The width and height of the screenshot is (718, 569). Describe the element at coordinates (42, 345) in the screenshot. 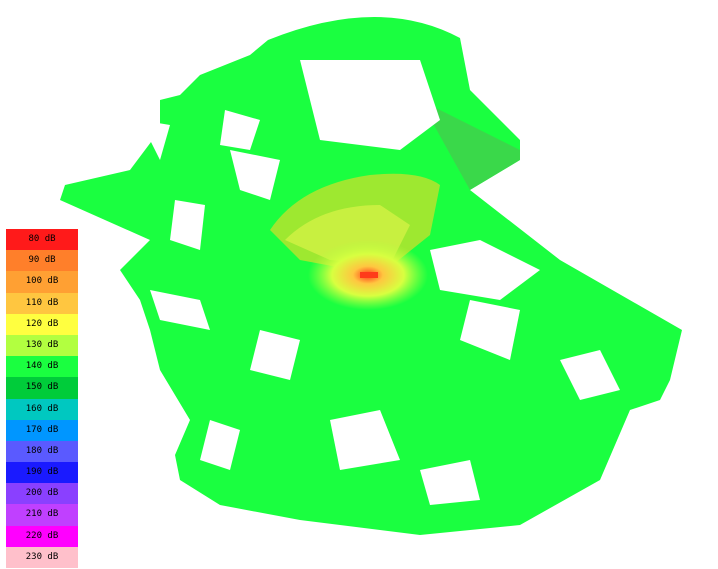

I see `legend-item: 130 dB` at that location.